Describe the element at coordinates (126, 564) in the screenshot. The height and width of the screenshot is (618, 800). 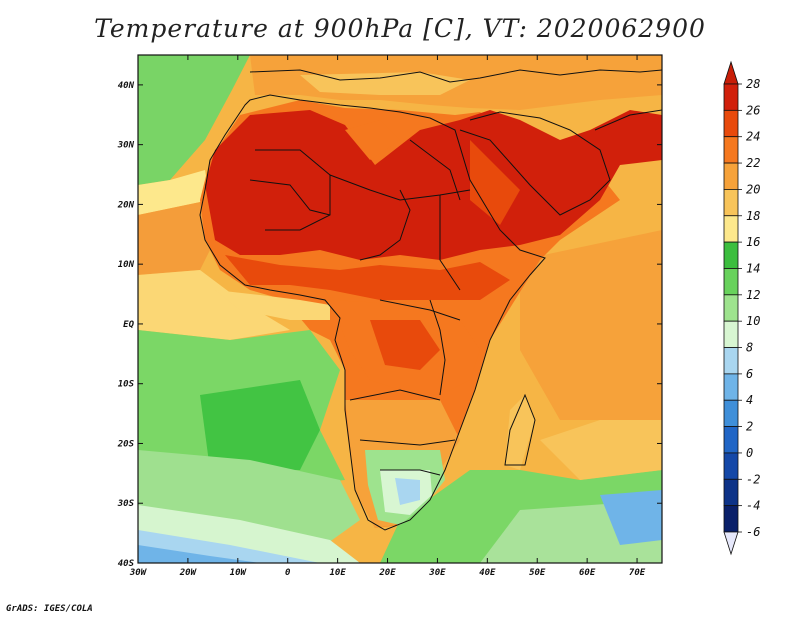
I see `y-tick-label: 40S` at that location.